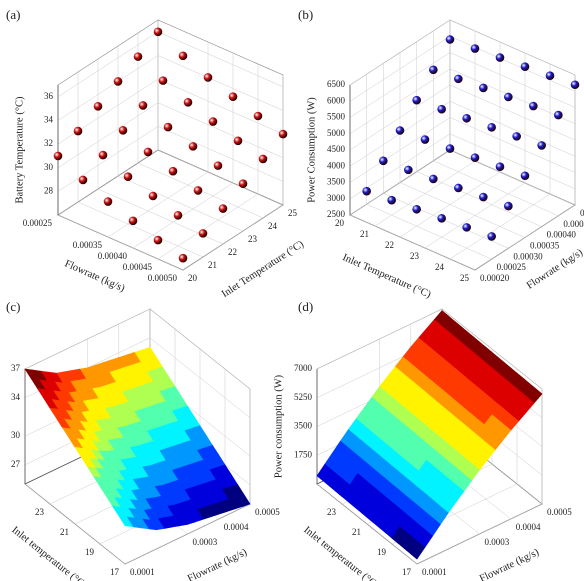  Describe the element at coordinates (303, 454) in the screenshot. I see `z-tick-label: 1750` at that location.